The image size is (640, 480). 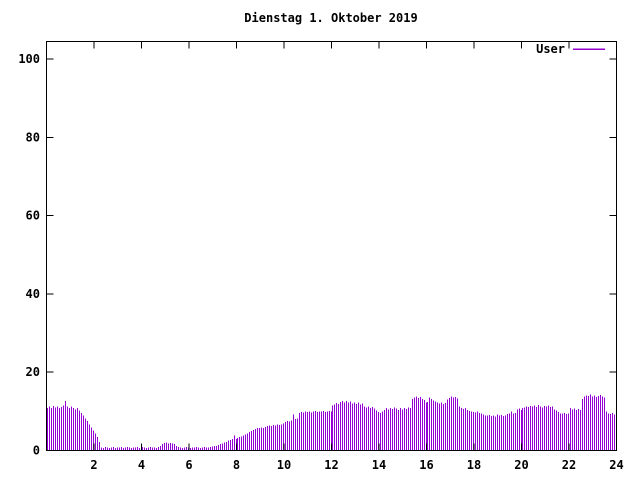 I want to click on x-tick-label: 12, so click(x=331, y=465).